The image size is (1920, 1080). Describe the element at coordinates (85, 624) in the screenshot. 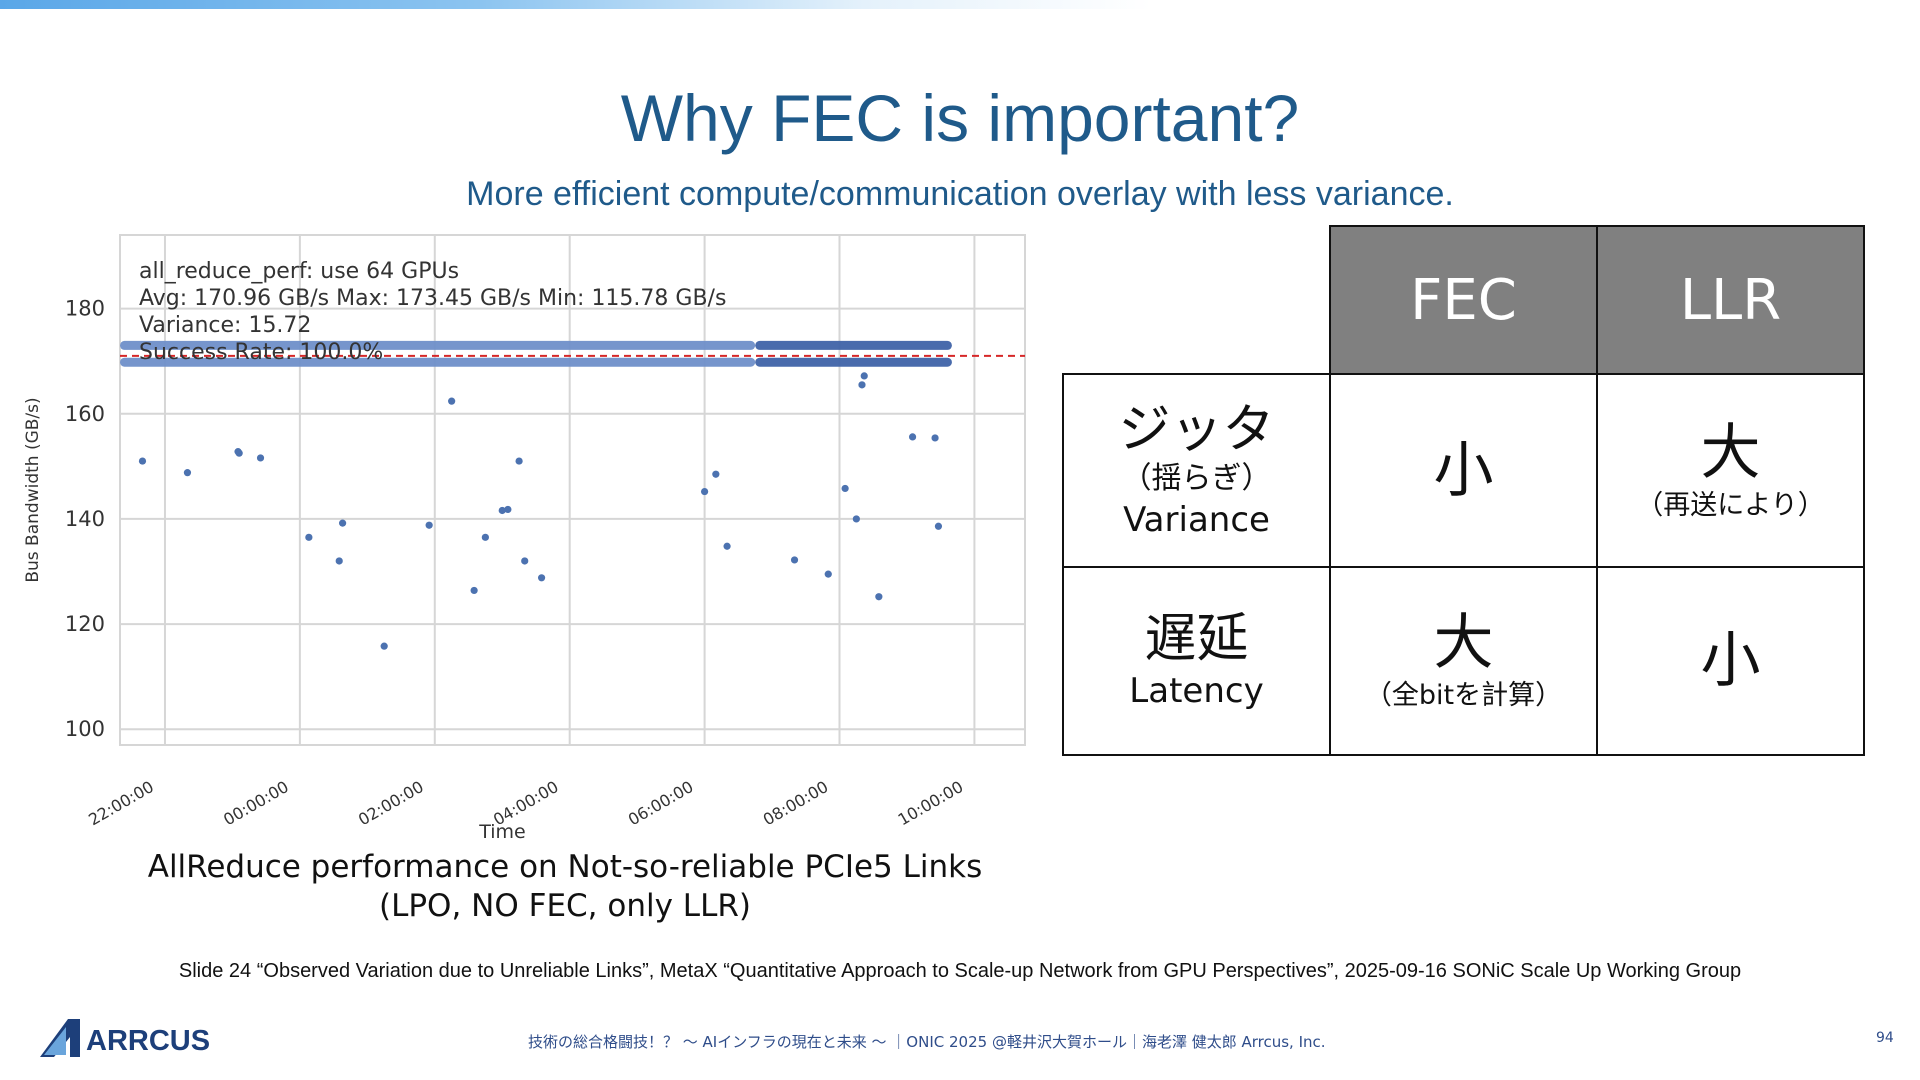

I see `y-tick-label: 120` at that location.